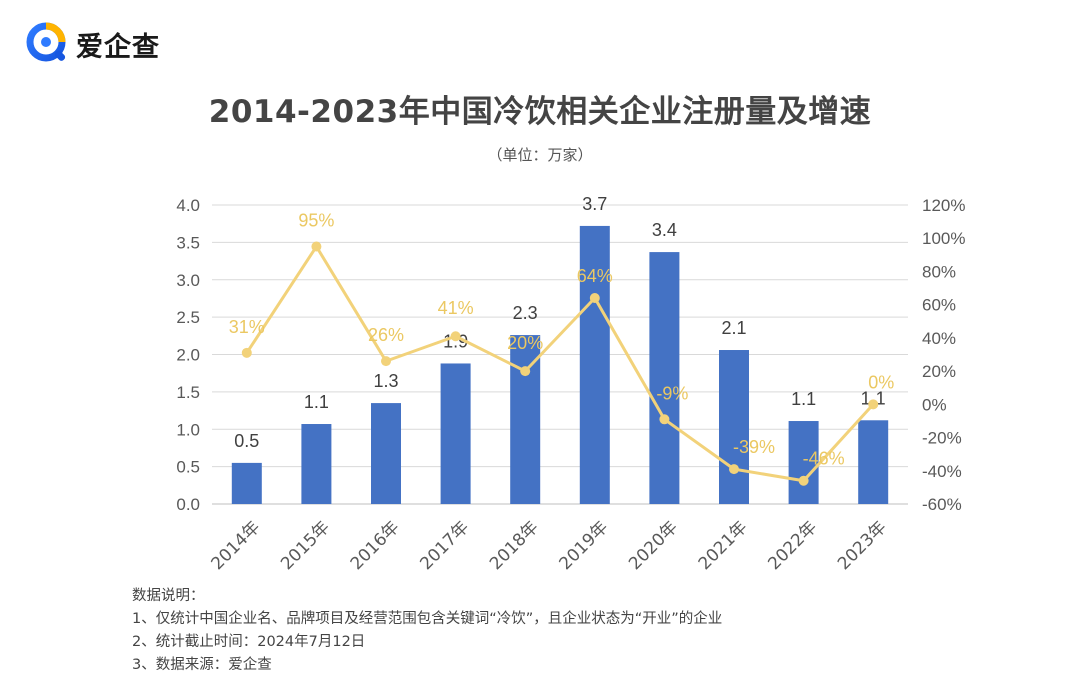 The width and height of the screenshot is (1080, 686). I want to click on y-right-tick-label: -40%, so click(942, 471).